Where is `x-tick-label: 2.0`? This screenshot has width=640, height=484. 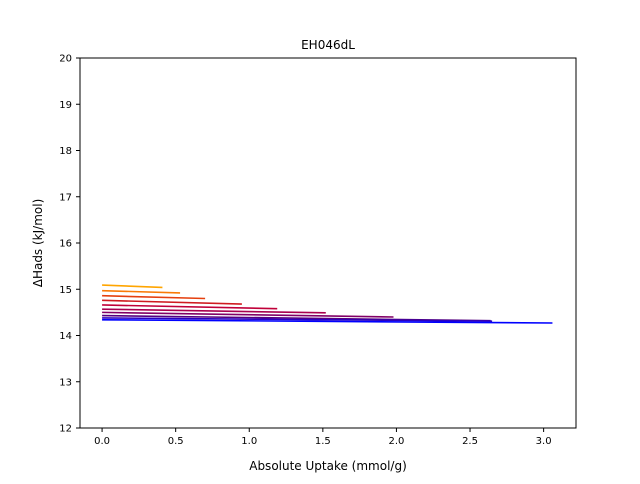 x-tick-label: 2.0 is located at coordinates (396, 441).